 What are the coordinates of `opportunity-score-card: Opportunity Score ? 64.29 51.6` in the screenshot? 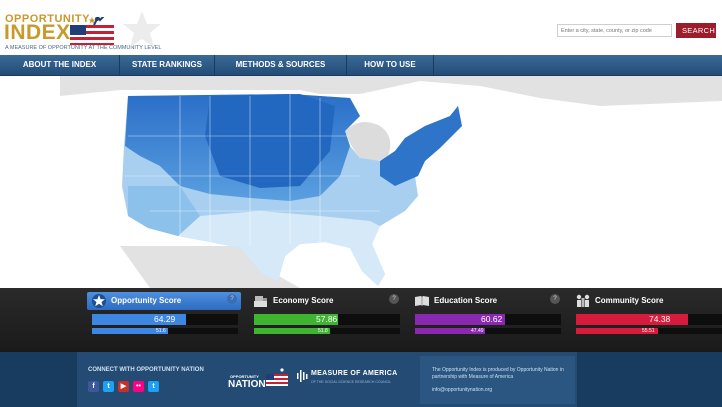 It's located at (164, 319).